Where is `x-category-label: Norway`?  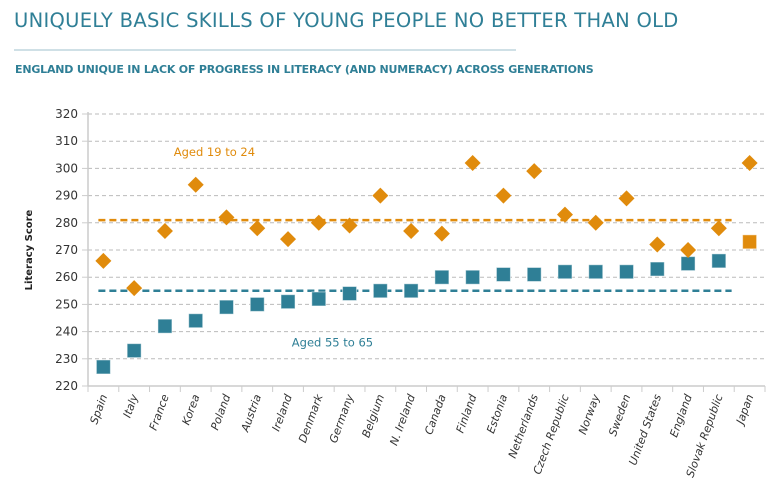
x-category-label: Norway is located at coordinates (589, 414).